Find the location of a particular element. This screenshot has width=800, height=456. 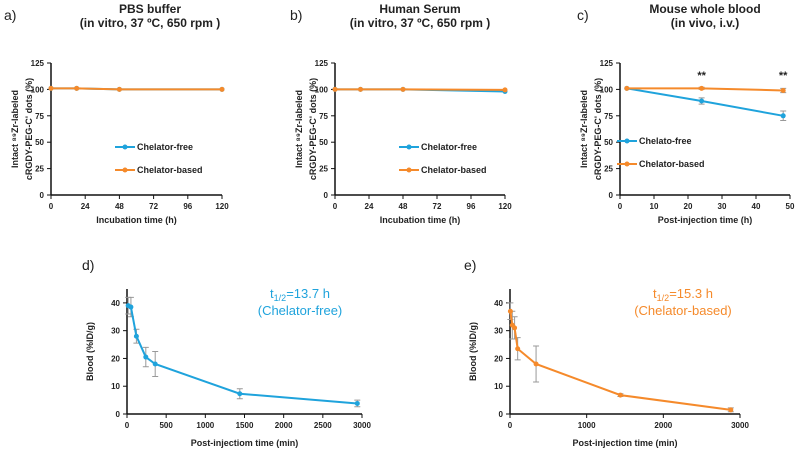

half-life-value: =15.3 h is located at coordinates (691, 293).